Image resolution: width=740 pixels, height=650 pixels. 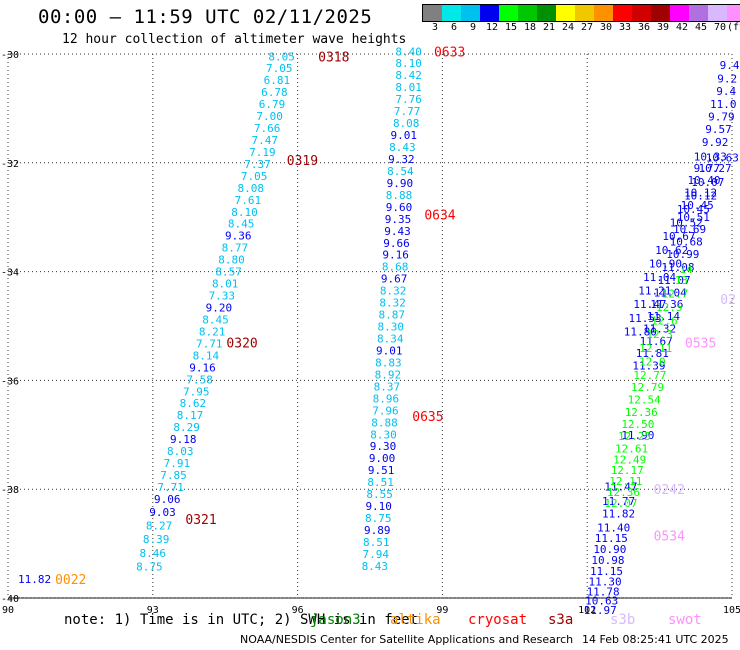 I want to click on wave-height-value: 12.61, so click(x=631, y=448).